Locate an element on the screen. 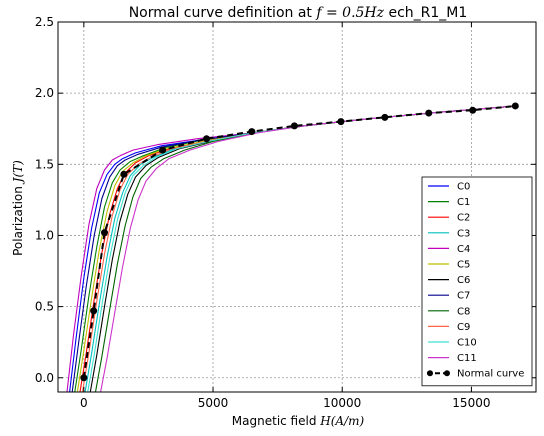 Image resolution: width=544 pixels, height=436 pixels. y-tick-label: 2.5 is located at coordinates (44, 22).